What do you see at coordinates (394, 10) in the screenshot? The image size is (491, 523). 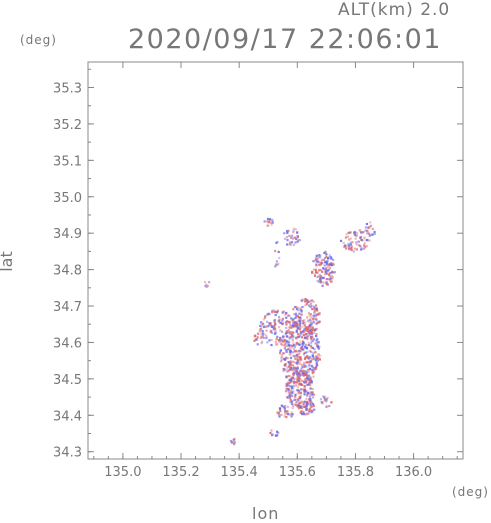 I see `altitude-label: ALT(km) 2.0` at bounding box center [394, 10].